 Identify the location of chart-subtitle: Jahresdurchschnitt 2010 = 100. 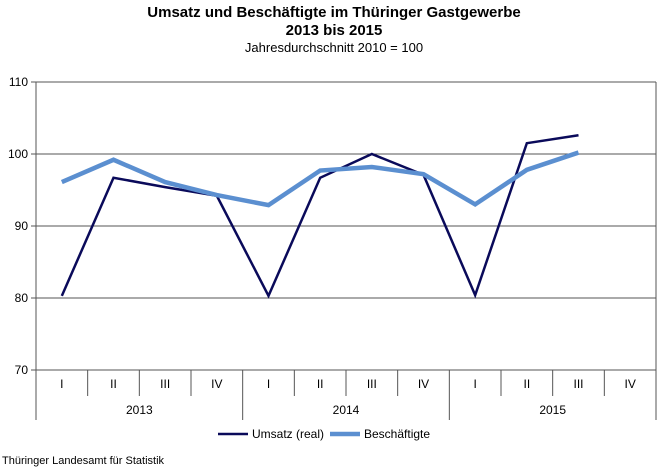
(334, 47).